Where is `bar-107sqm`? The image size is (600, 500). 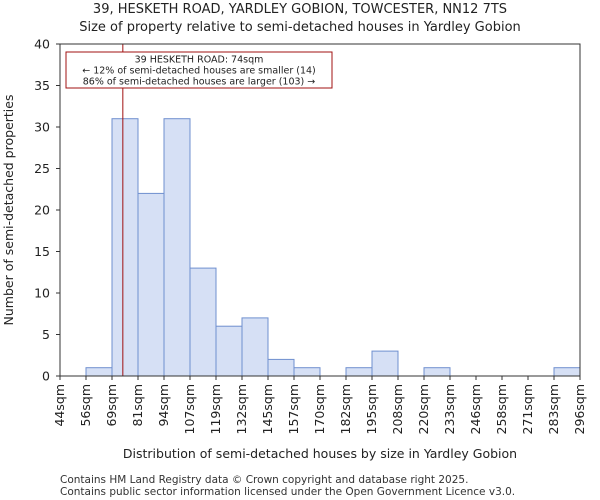 bar-107sqm is located at coordinates (203, 322).